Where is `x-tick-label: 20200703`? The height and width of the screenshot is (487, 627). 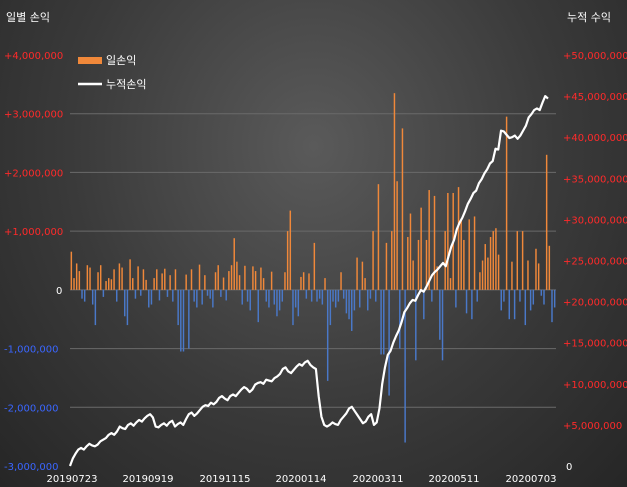
x-tick-label: 20200703 is located at coordinates (531, 479).